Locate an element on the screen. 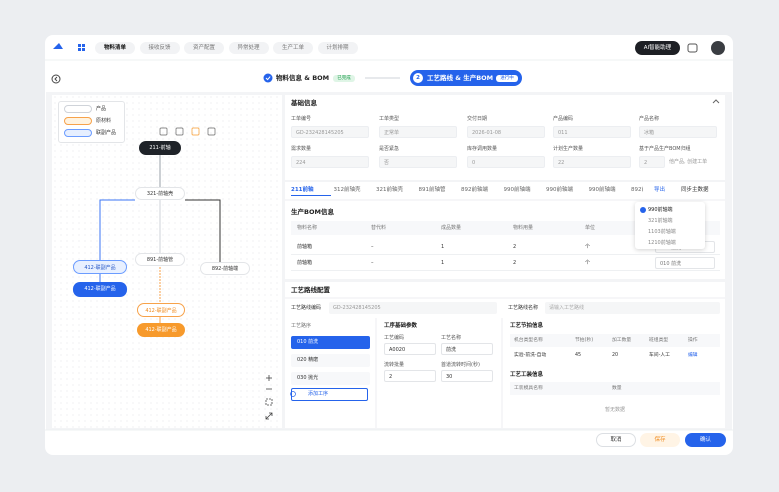  ai-button: AI智能助理 is located at coordinates (657, 48).